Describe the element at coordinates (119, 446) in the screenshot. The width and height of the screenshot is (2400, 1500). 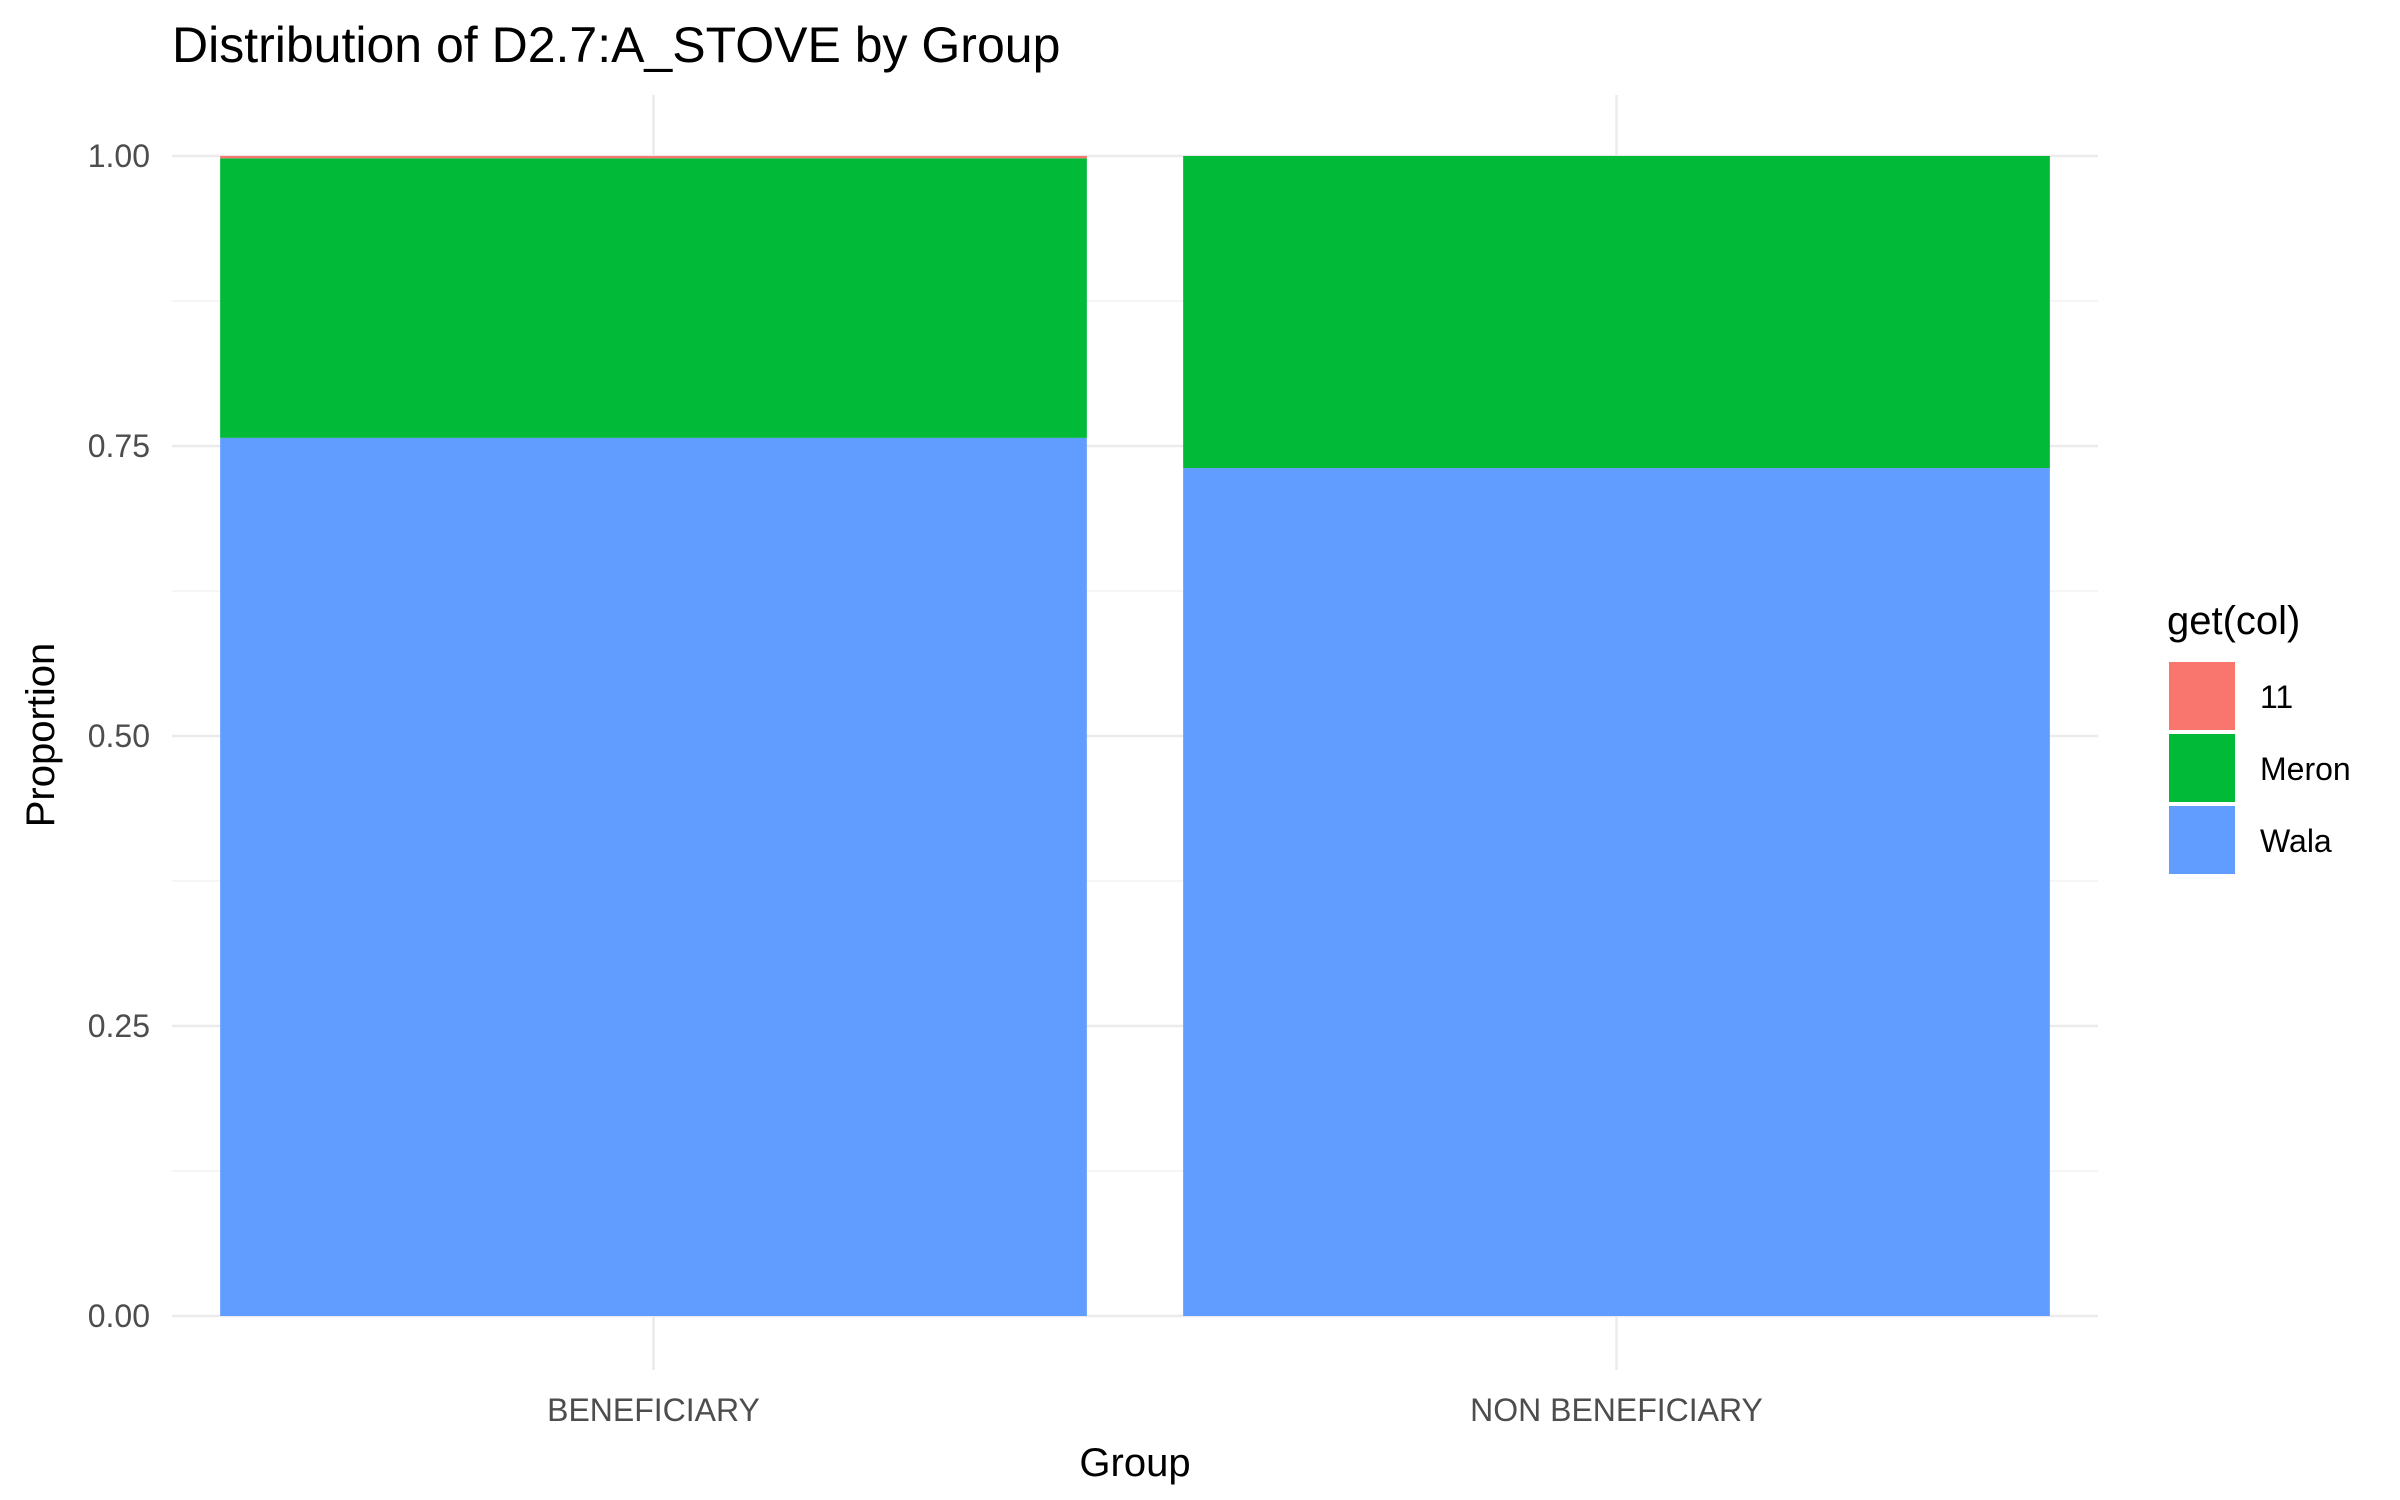
I see `y-tick-label: 0.75` at that location.